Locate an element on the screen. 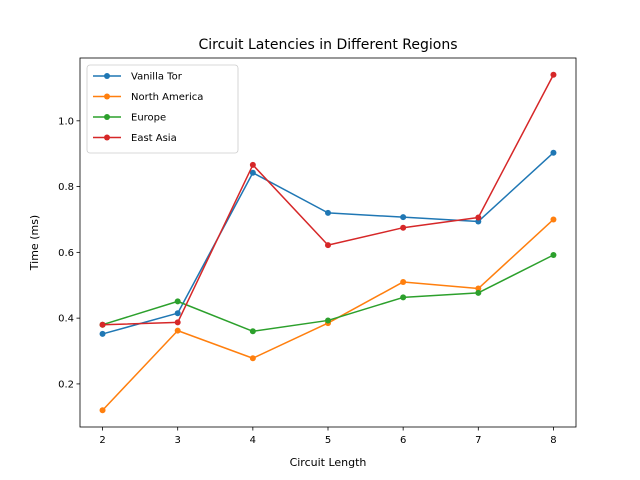 Image resolution: width=640 pixels, height=480 pixels. y-tick-label: 0.4 is located at coordinates (66, 319).